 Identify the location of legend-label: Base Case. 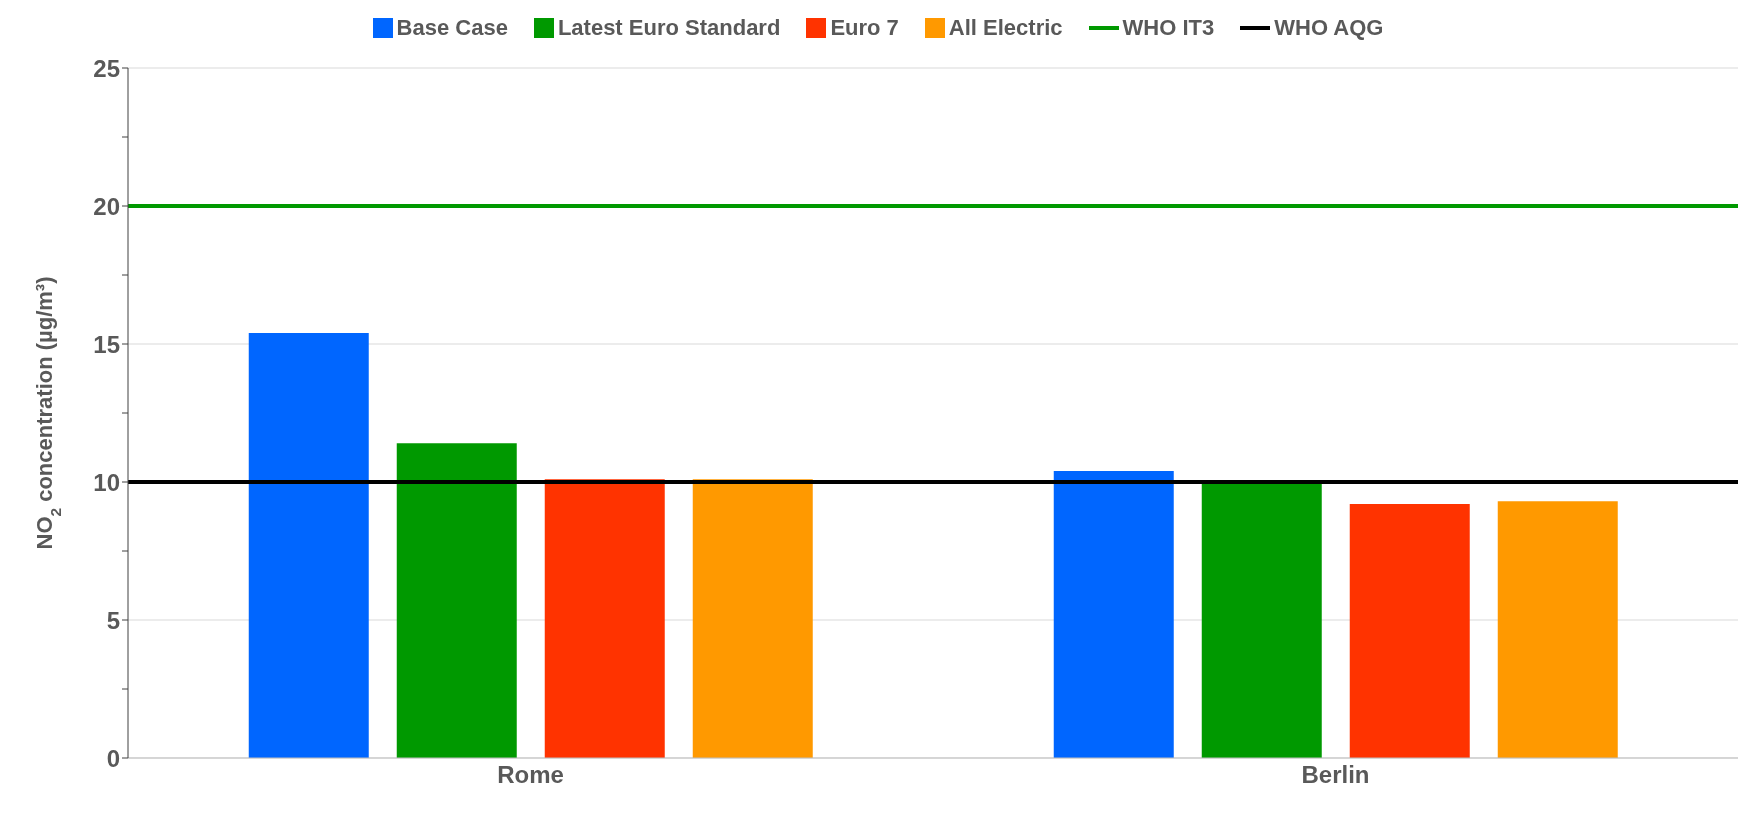
(451, 28).